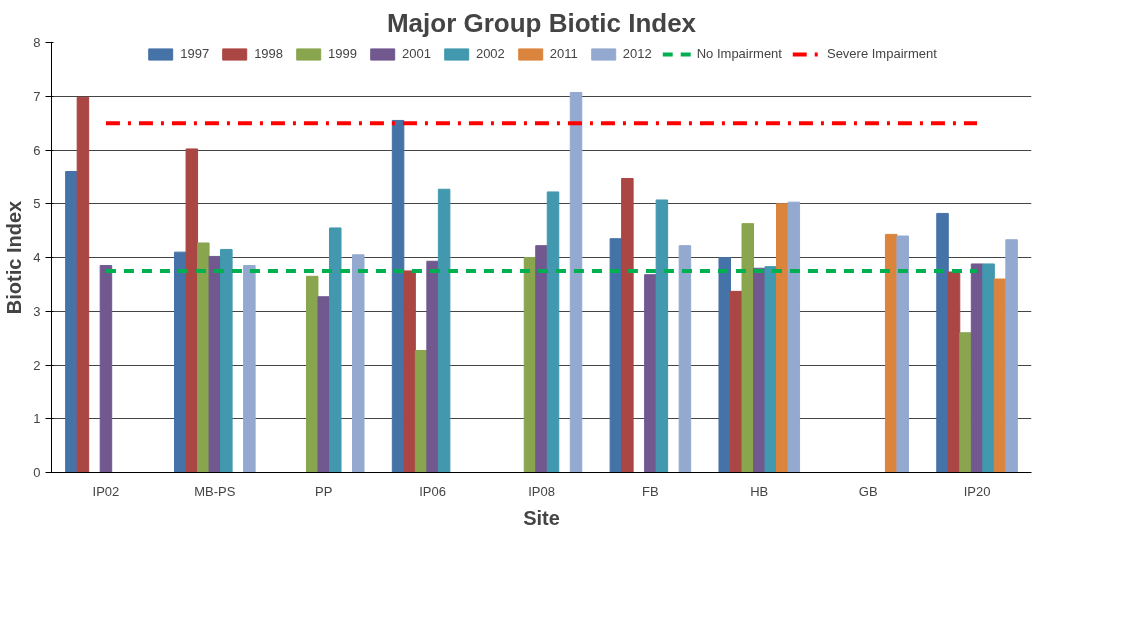 The image size is (1122, 626). What do you see at coordinates (215, 491) in the screenshot?
I see `x-tick-label: MB-PS` at bounding box center [215, 491].